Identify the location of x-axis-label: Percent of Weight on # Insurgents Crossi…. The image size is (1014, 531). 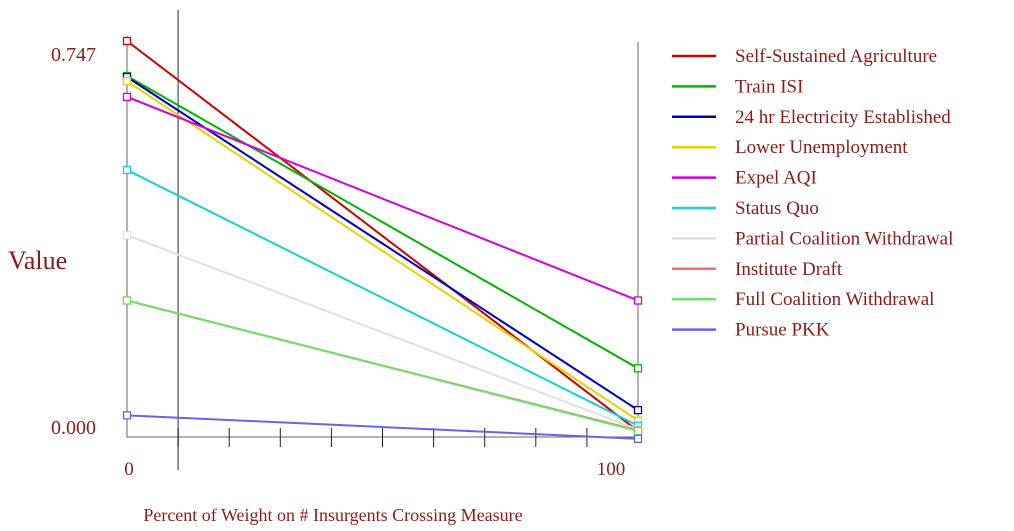
(332, 515).